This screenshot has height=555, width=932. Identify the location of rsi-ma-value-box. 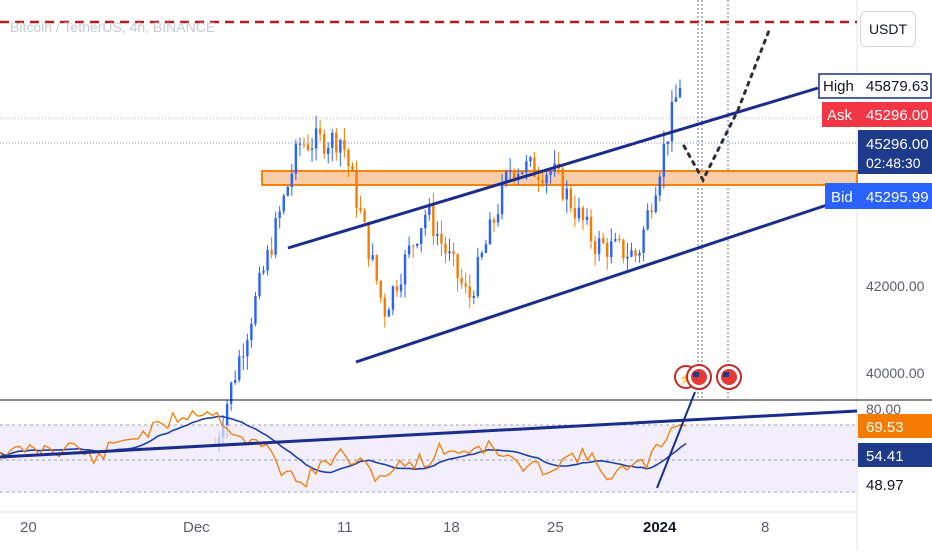
(895, 455).